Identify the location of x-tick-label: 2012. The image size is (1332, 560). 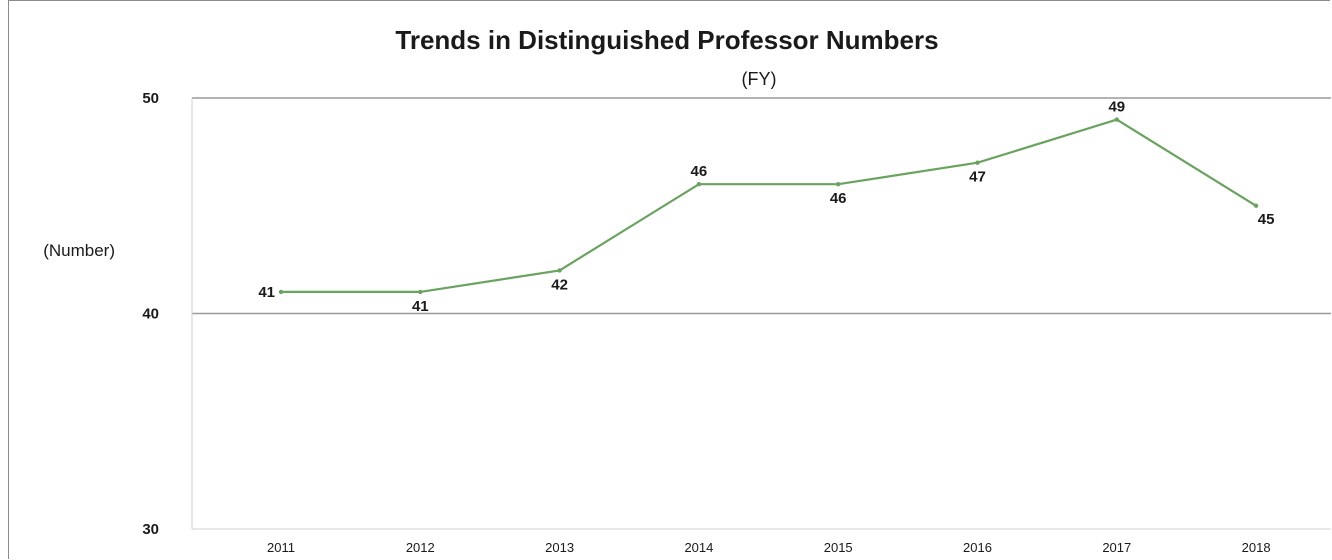
(420, 547).